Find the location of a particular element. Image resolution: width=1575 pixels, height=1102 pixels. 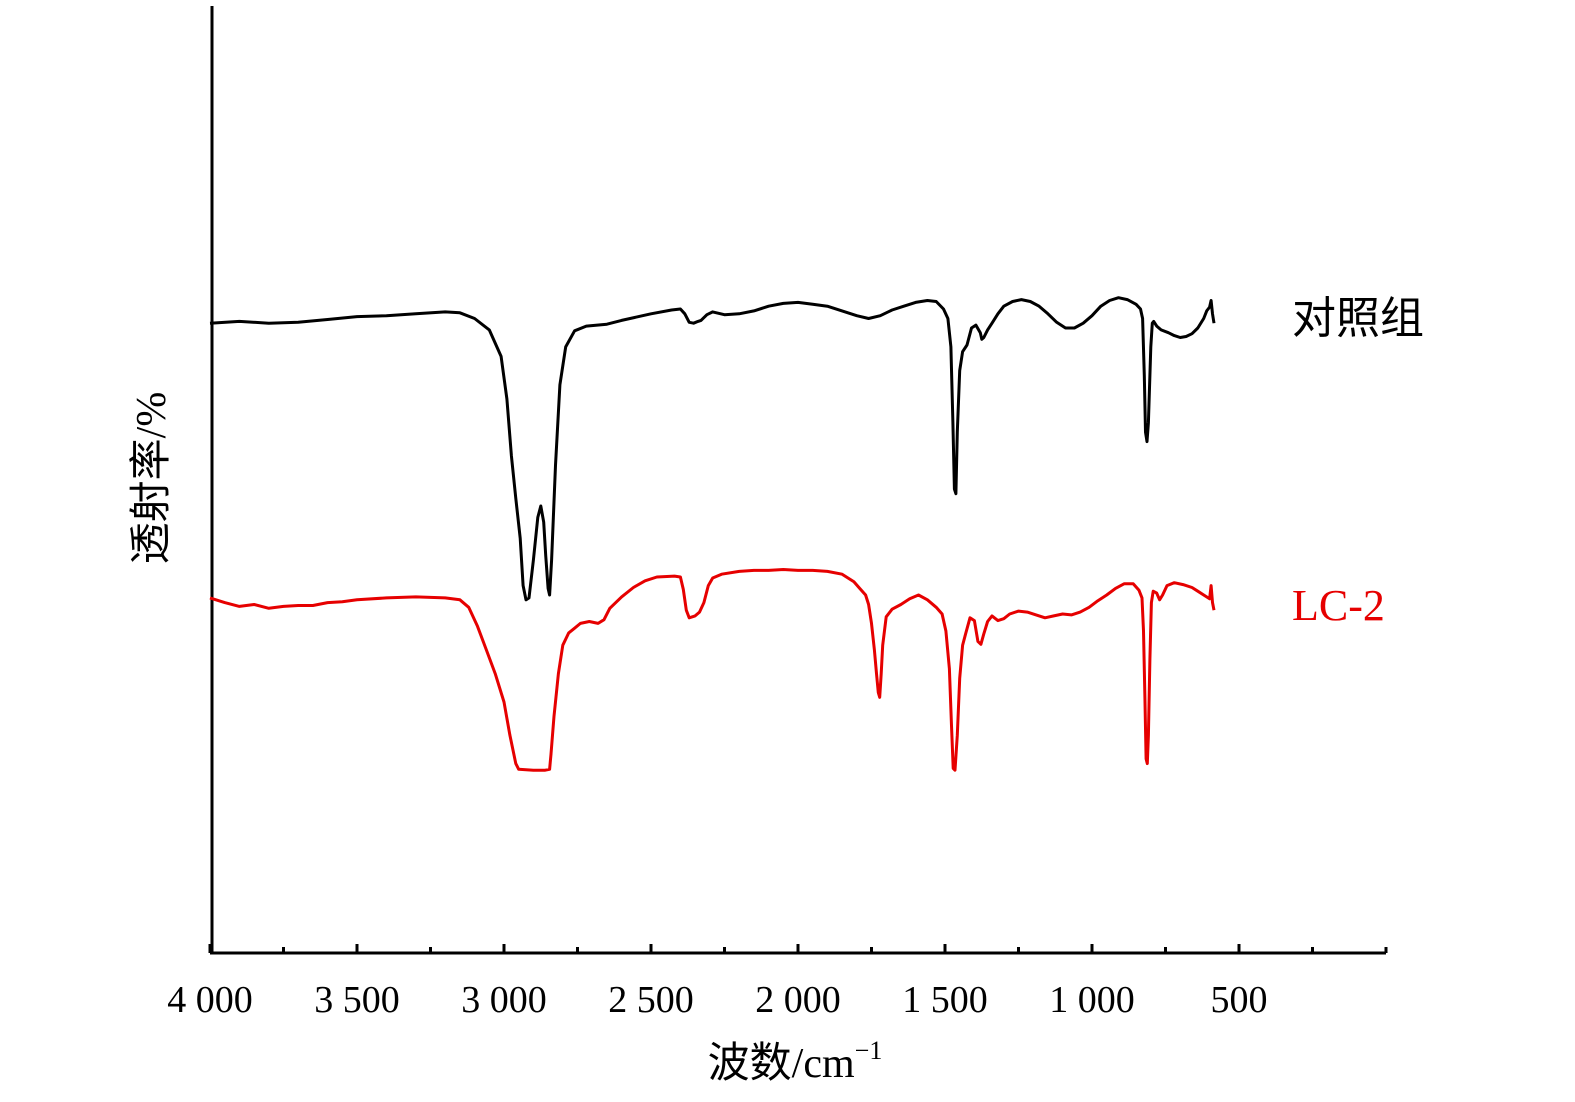

series-labels: 对照组 LC-2 is located at coordinates (1358, 462).